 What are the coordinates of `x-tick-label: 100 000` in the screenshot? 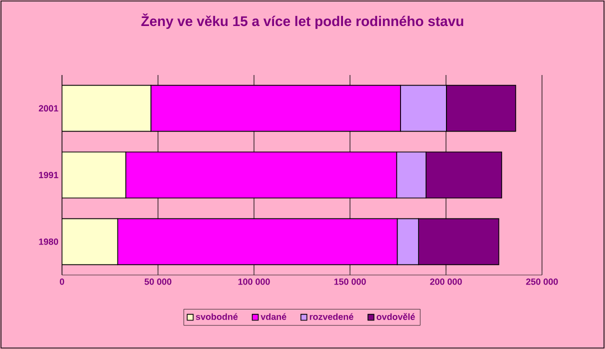 It's located at (254, 281).